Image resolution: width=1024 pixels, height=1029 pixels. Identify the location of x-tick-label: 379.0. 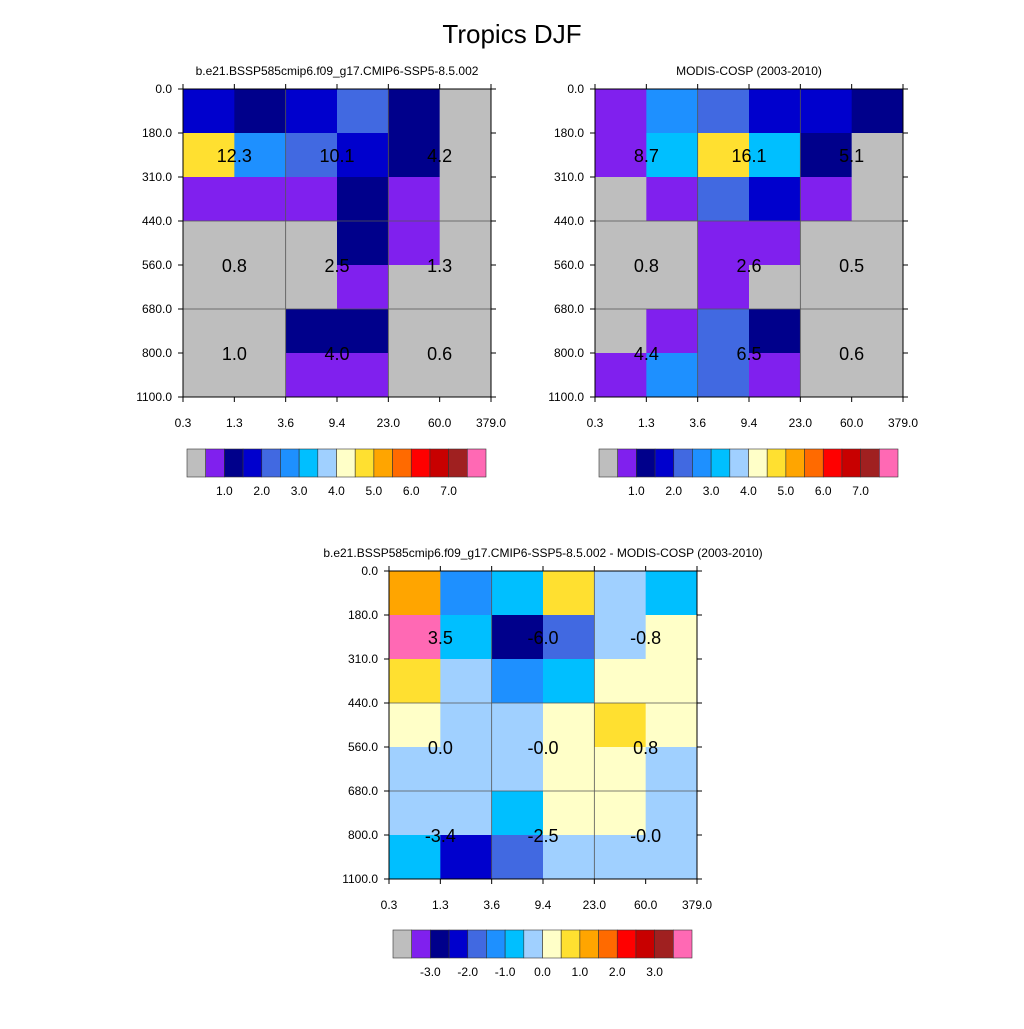
(903, 423).